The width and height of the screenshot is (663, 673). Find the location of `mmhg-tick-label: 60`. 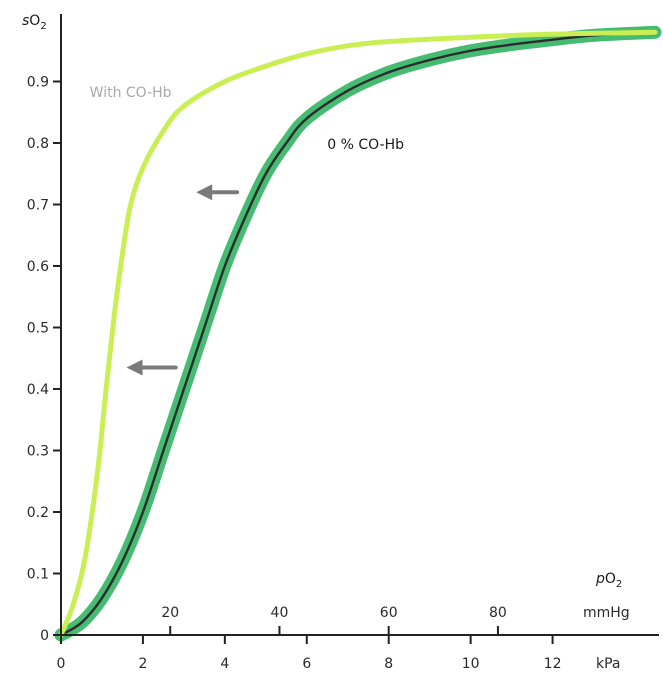

mmhg-tick-label: 60 is located at coordinates (389, 613).